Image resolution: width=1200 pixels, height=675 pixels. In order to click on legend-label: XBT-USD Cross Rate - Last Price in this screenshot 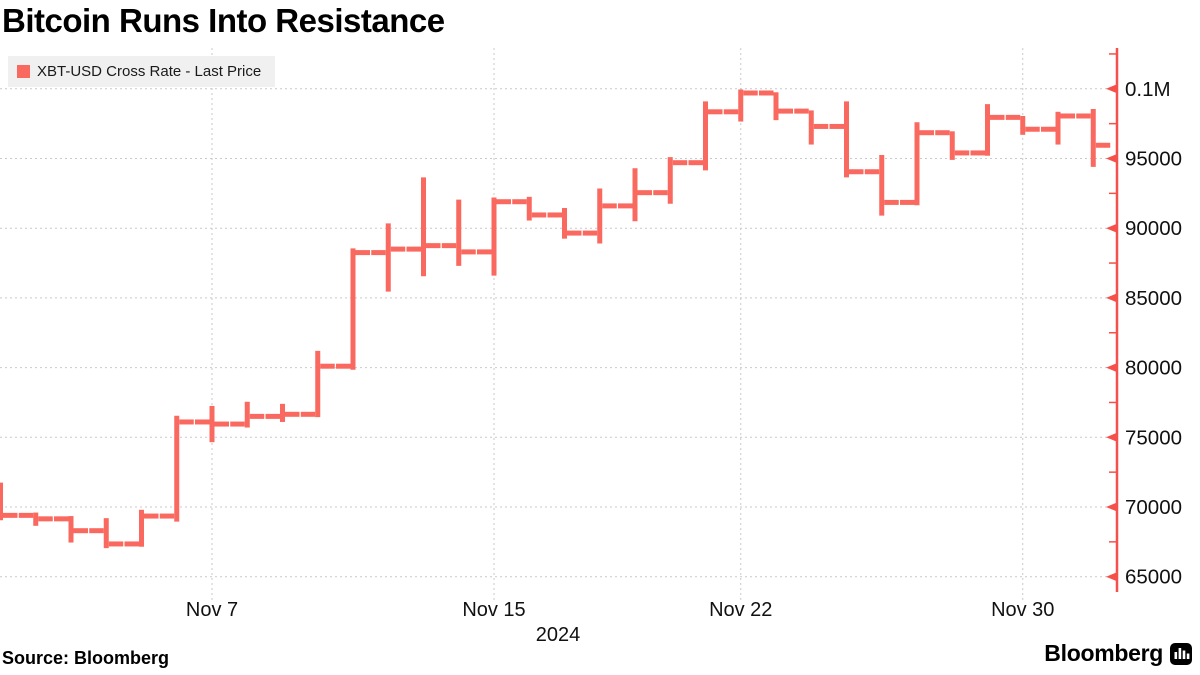, I will do `click(149, 71)`.